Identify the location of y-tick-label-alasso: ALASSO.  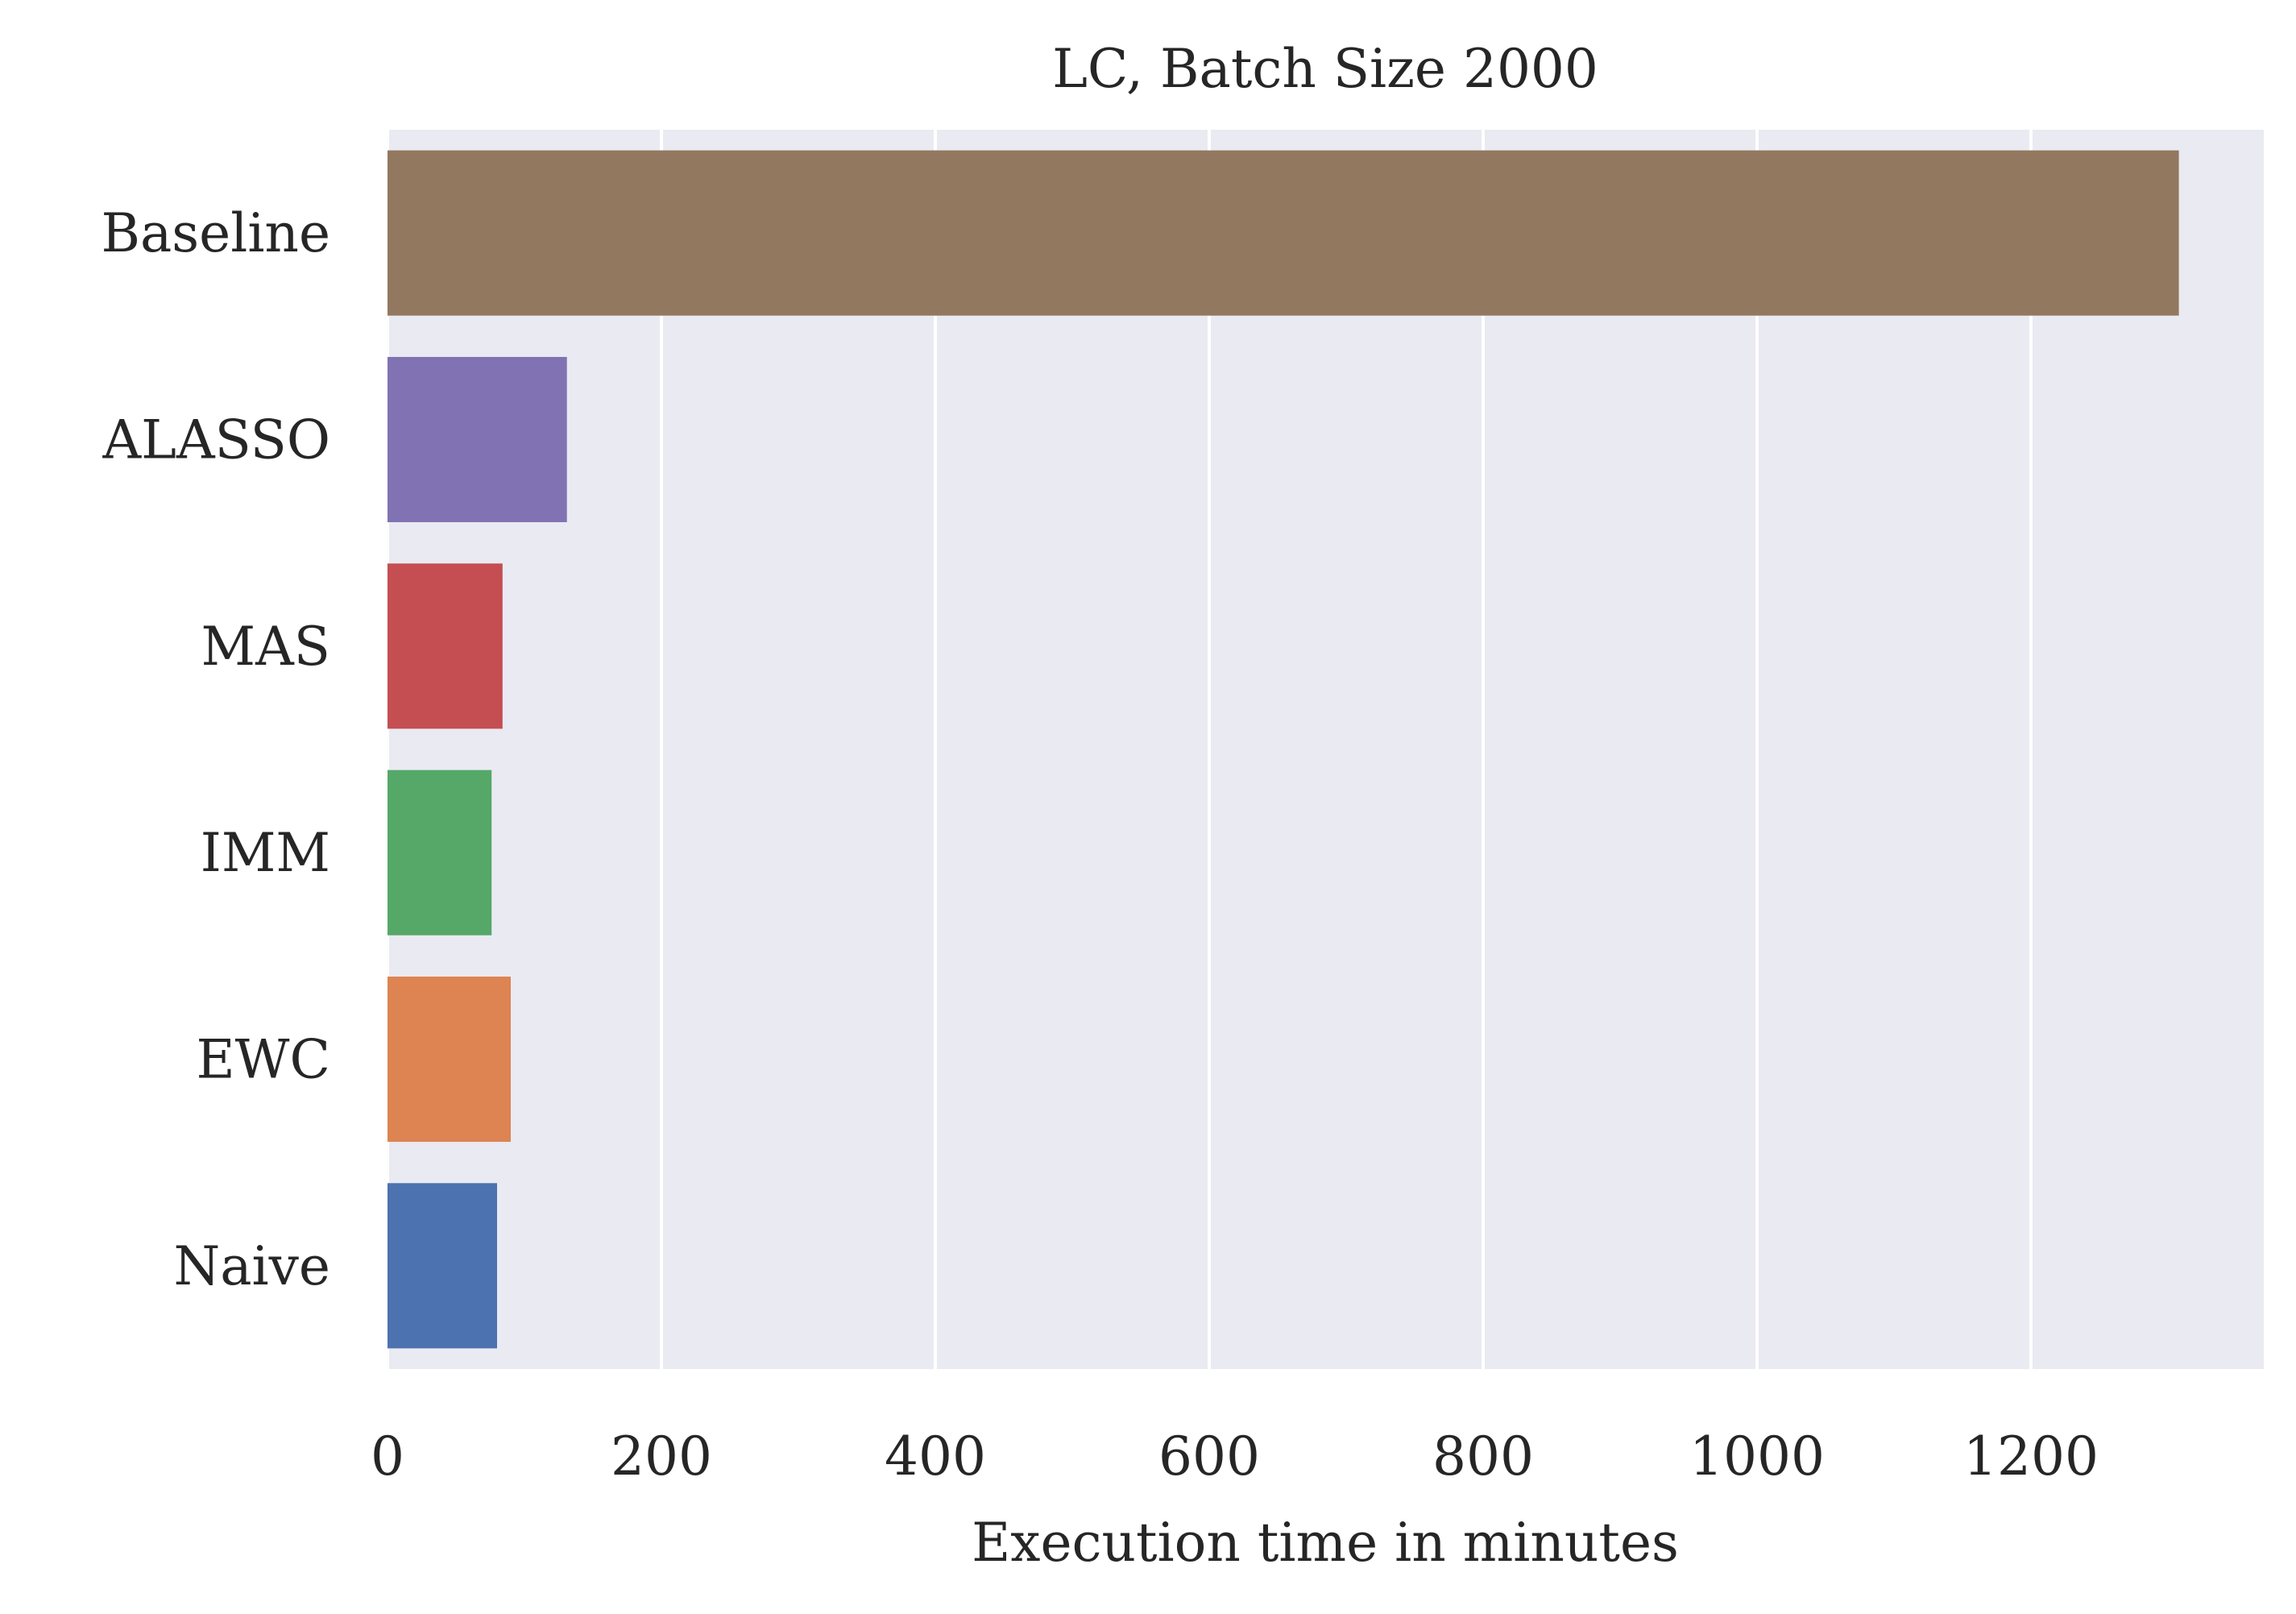
(216, 440).